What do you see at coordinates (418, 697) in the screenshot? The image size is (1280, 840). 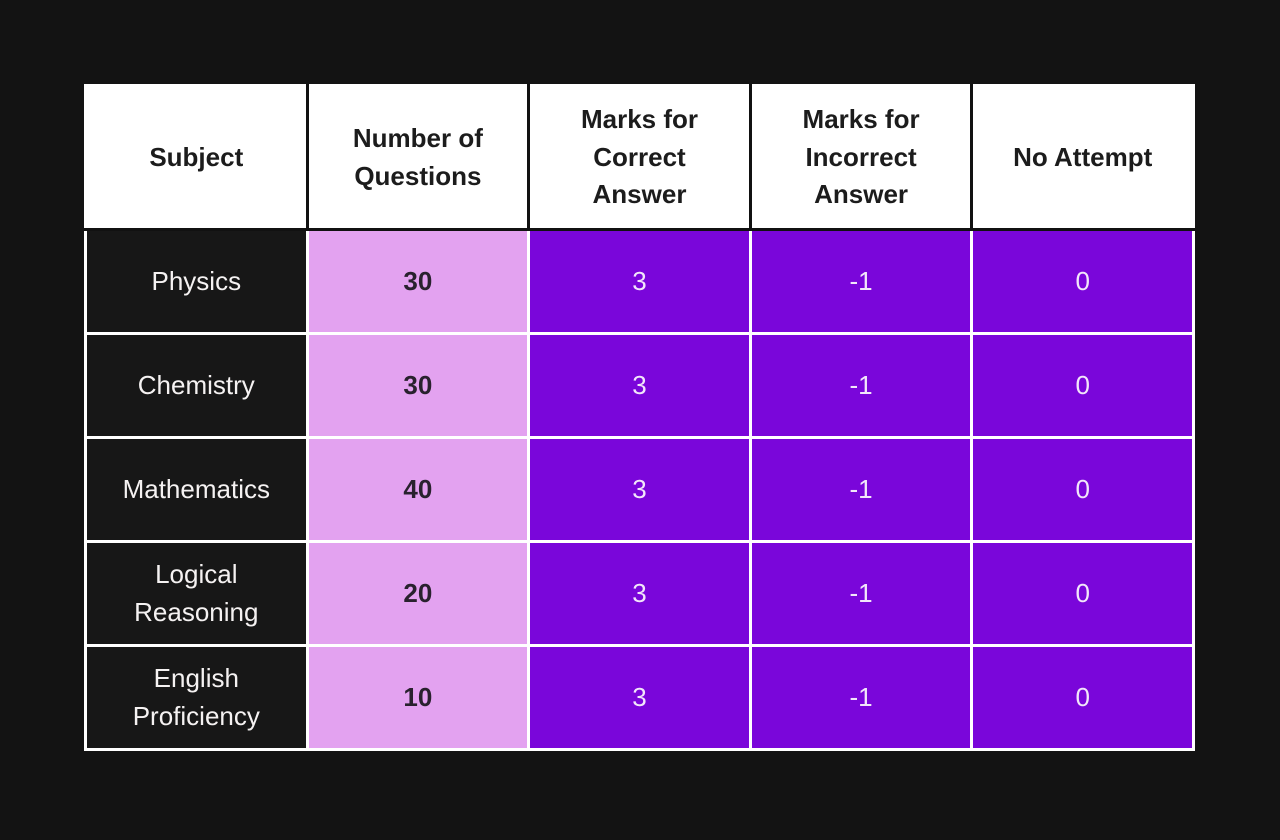 I see `cell-questions: 10` at bounding box center [418, 697].